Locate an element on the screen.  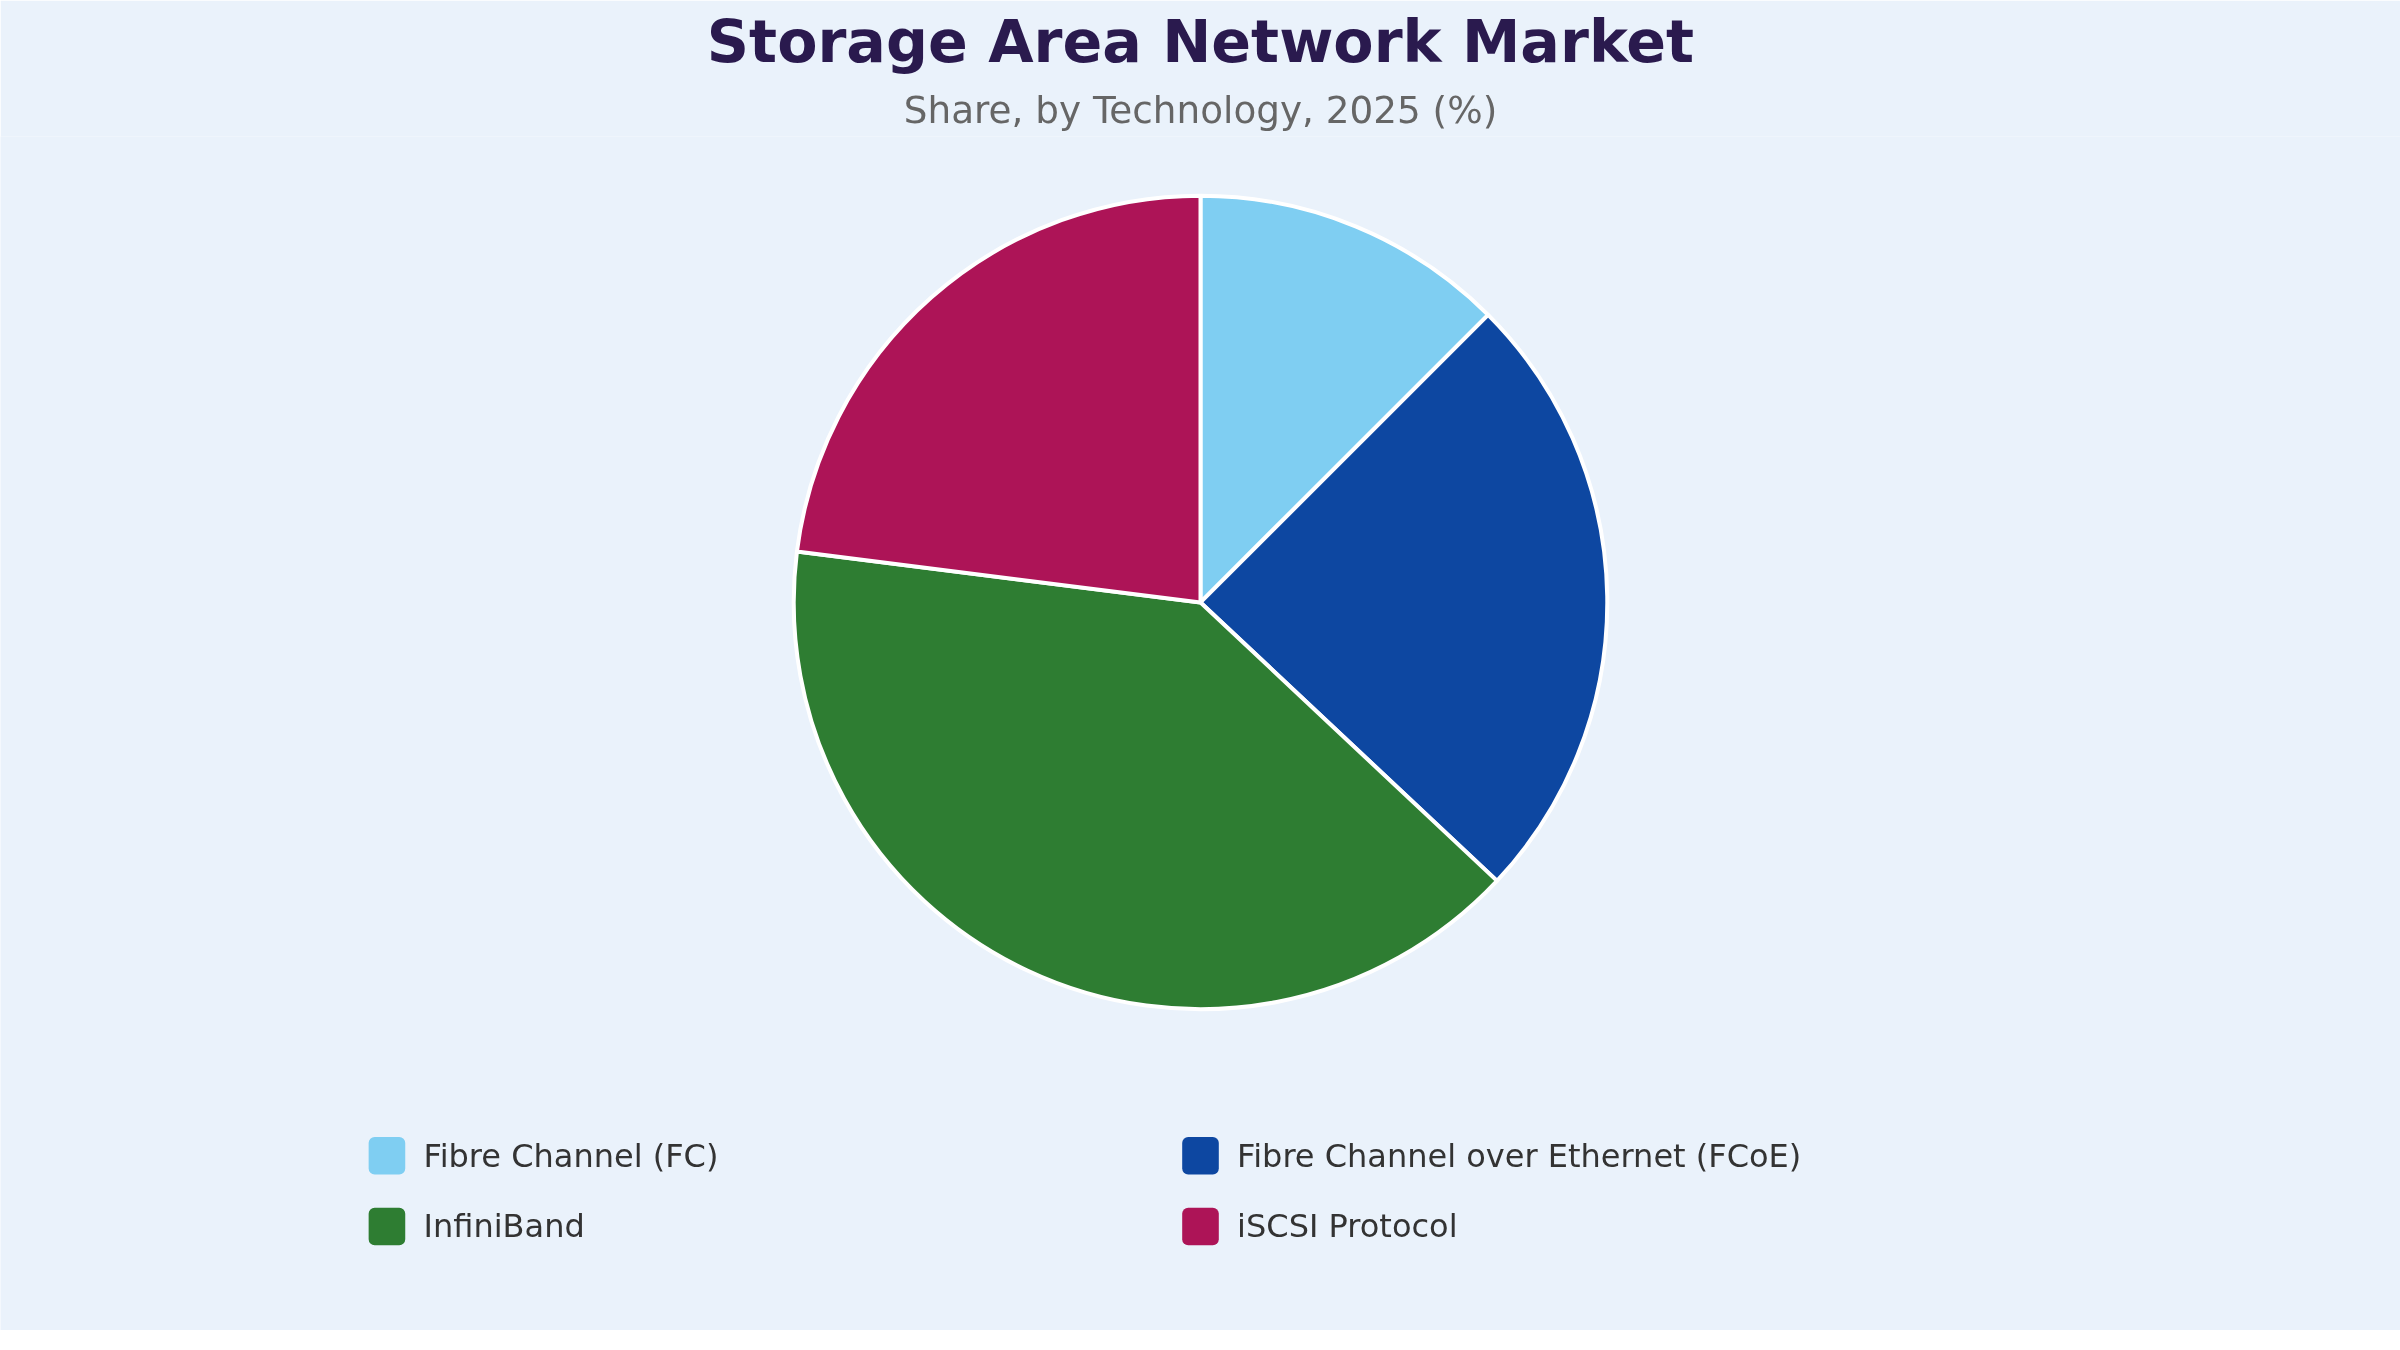
chart-subtitle: Share, by Technology, 2025 (%) is located at coordinates (1200, 109).